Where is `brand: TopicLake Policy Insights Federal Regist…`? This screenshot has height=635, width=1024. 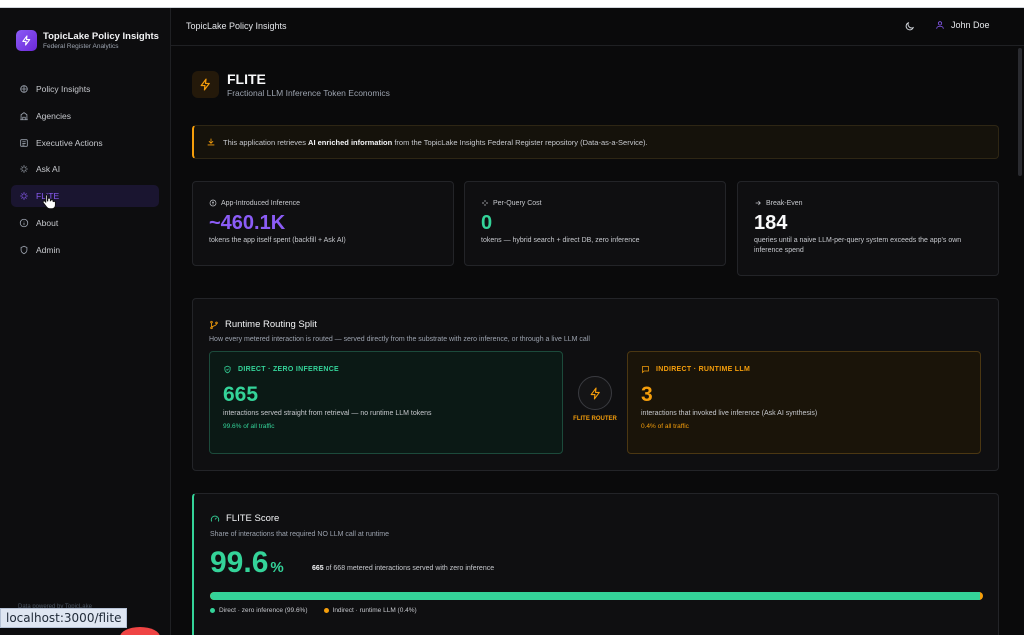 brand: TopicLake Policy Insights Federal Regist… is located at coordinates (87, 40).